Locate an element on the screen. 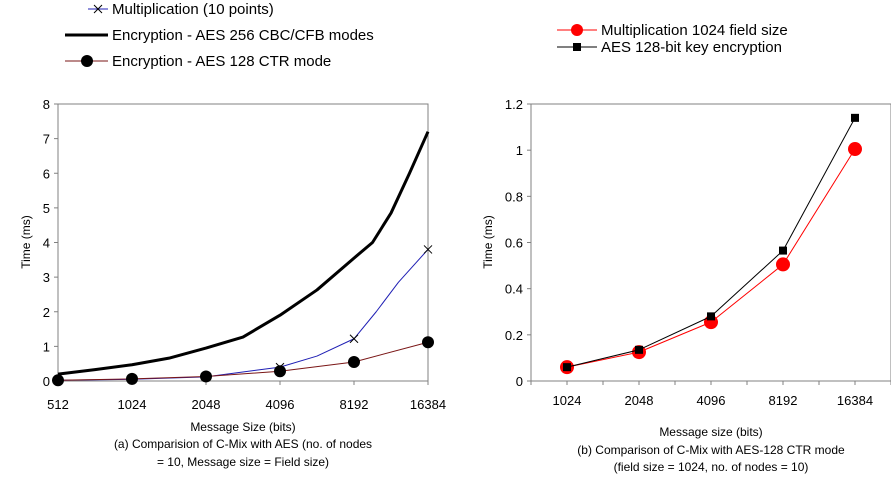 This screenshot has width=891, height=484. left-x-tick-label: 512 is located at coordinates (58, 404).